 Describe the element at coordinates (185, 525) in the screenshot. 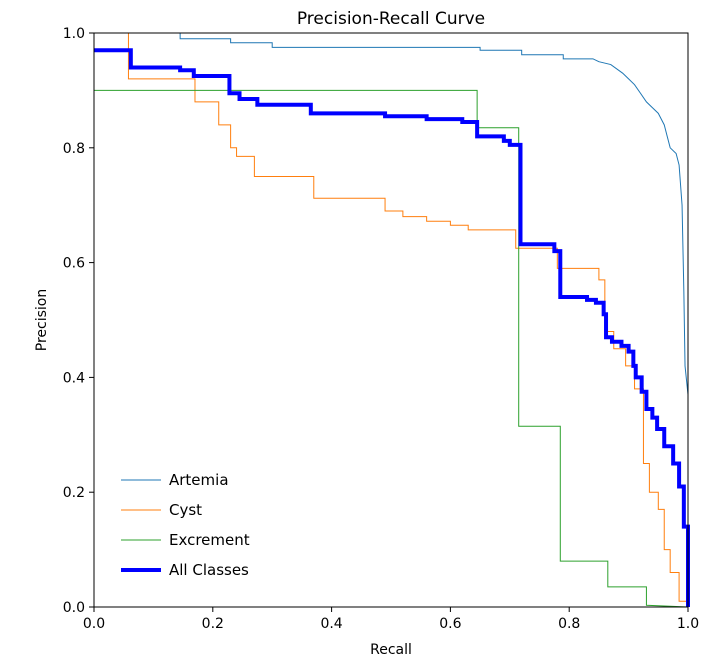

I see `legend: Artemia Cyst Excrement All Classes` at that location.